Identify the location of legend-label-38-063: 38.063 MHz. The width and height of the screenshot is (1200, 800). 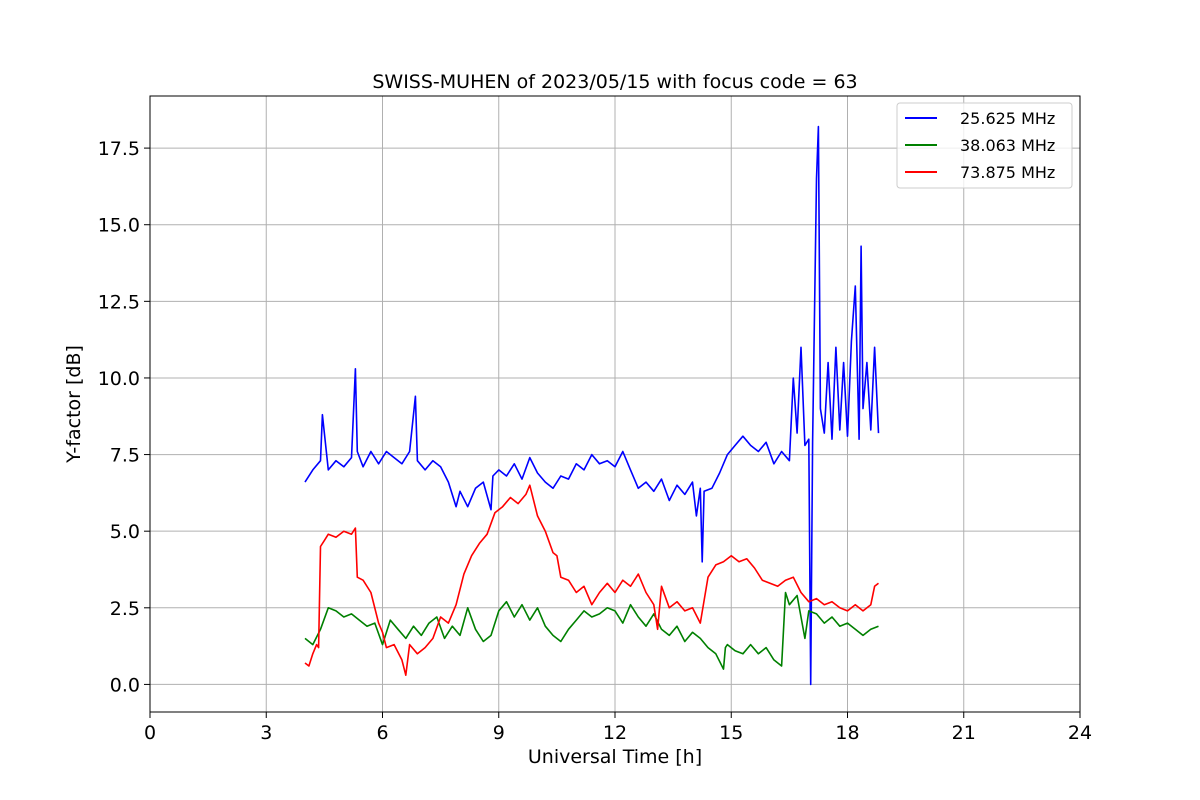
(1007, 145).